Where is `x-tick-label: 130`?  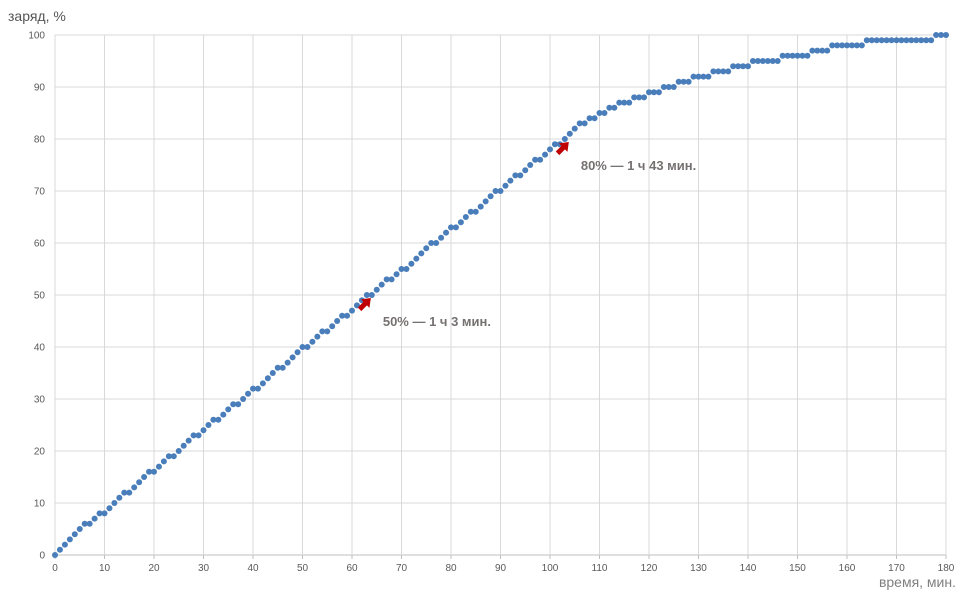 x-tick-label: 130 is located at coordinates (698, 568).